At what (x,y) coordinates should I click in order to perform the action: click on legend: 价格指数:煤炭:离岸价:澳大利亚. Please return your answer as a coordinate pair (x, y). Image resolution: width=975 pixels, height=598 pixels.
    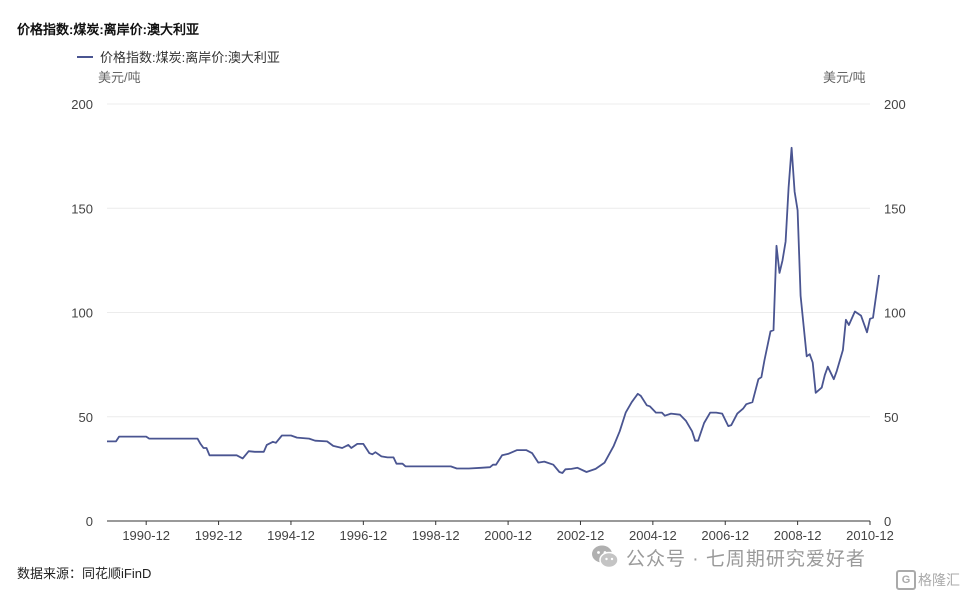
    Looking at the image, I should click on (178, 56).